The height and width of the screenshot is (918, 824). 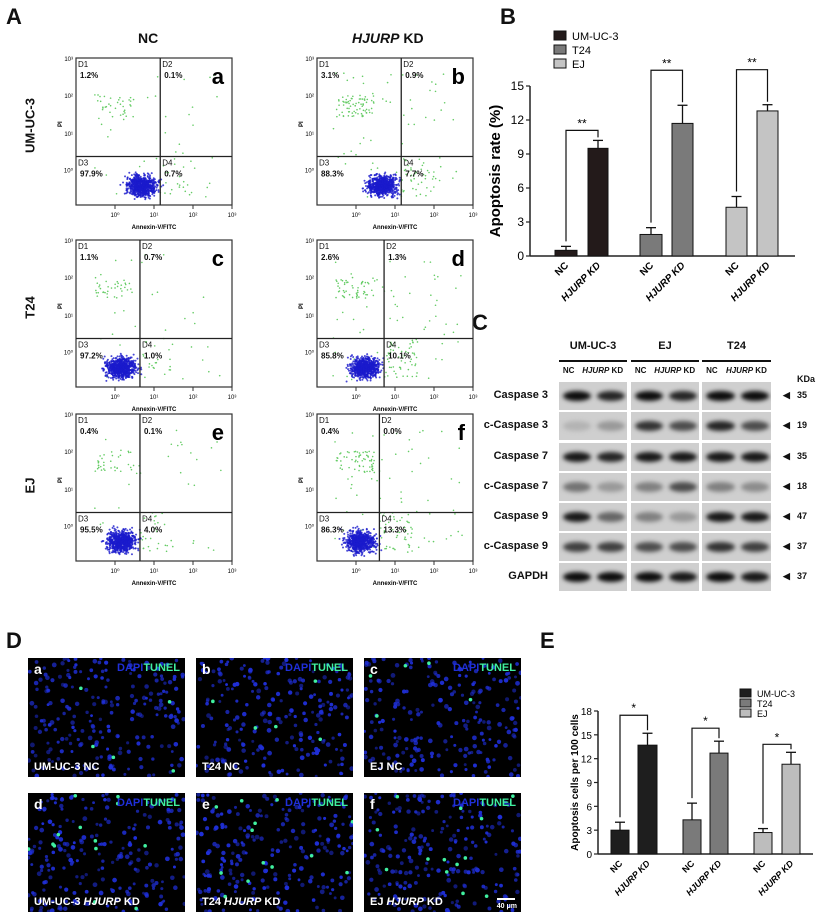 What do you see at coordinates (14, 16) in the screenshot?
I see `panel-label-a: A` at bounding box center [14, 16].